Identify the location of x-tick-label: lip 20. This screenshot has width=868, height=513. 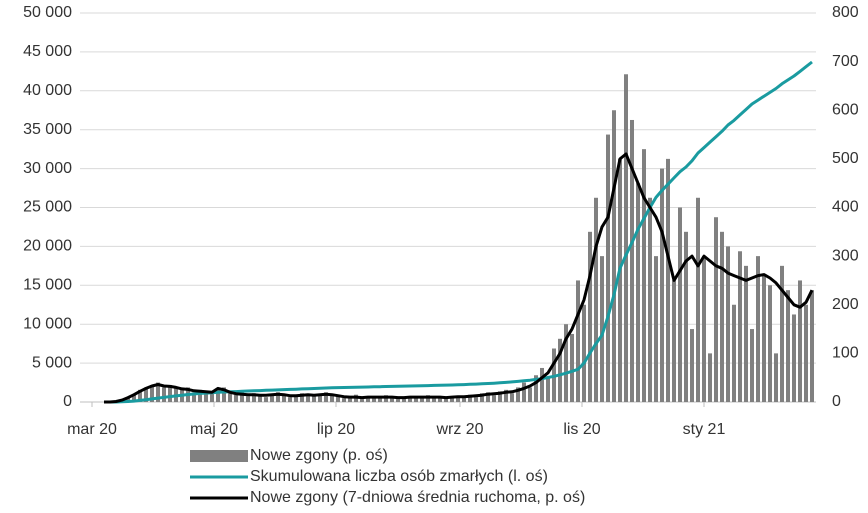
(336, 429).